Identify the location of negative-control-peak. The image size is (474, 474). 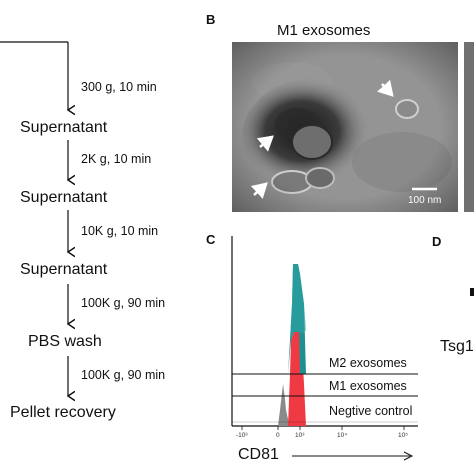
(284, 405).